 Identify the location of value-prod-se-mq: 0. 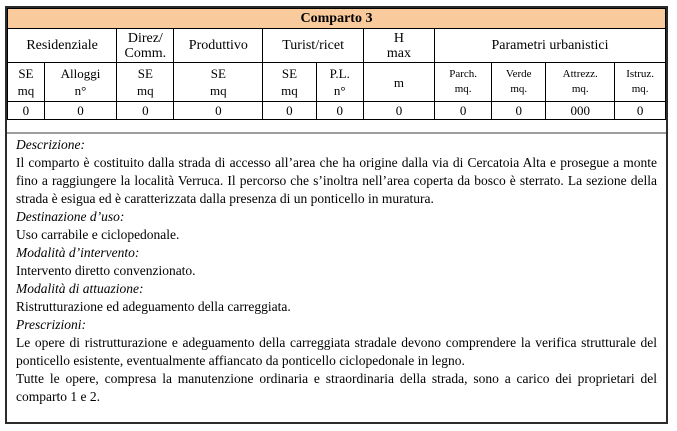
(218, 110).